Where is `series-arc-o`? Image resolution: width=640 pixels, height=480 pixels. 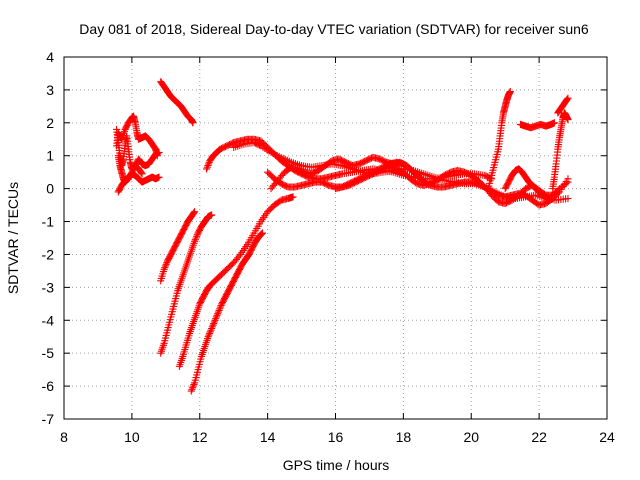 series-arc-o is located at coordinates (499, 140).